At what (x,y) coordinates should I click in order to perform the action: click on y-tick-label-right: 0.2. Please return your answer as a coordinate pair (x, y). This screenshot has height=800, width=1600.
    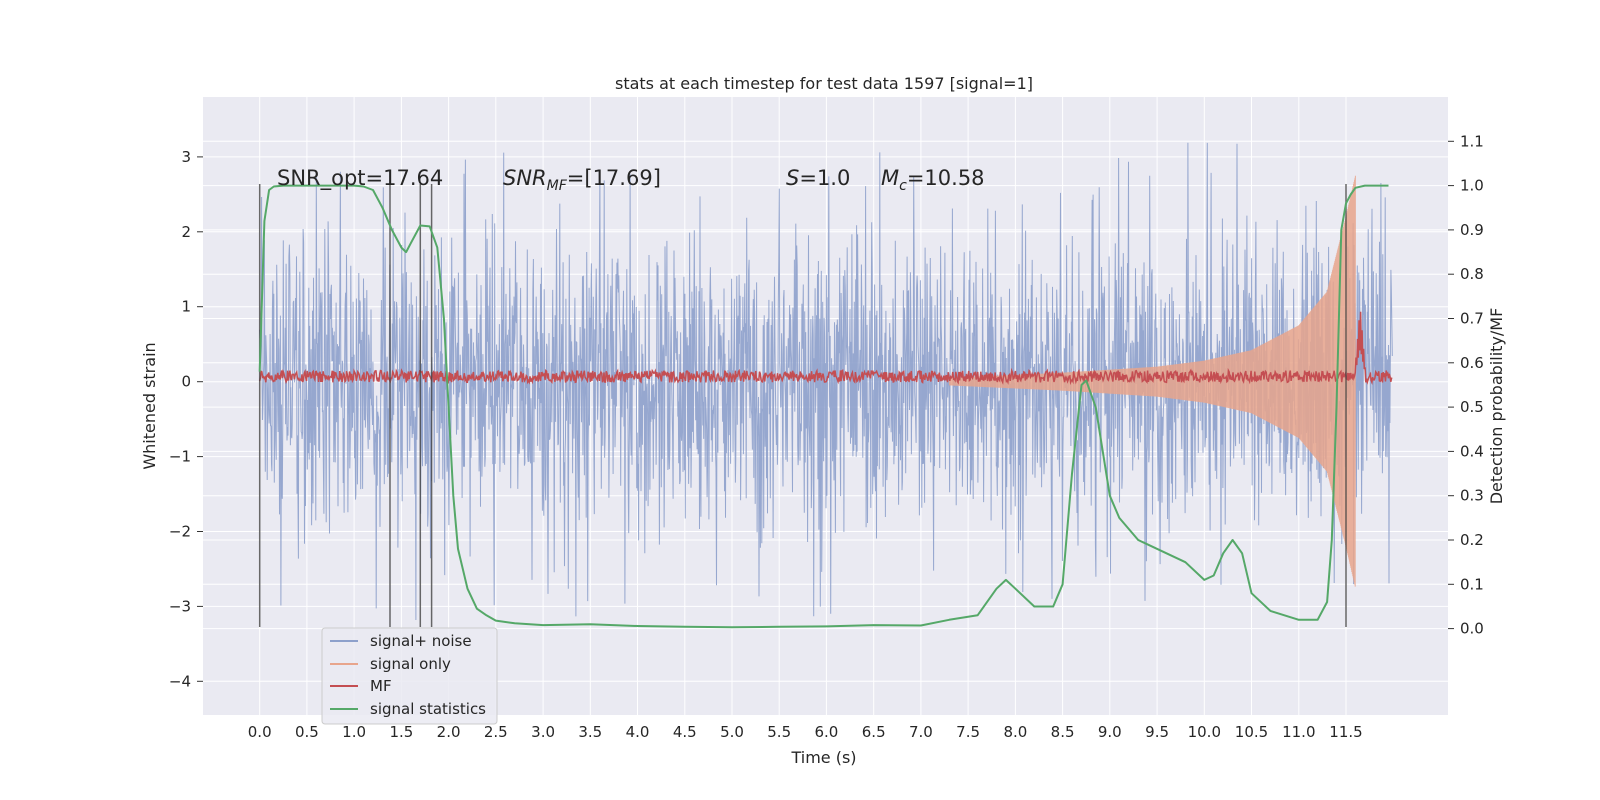
    Looking at the image, I should click on (1472, 540).